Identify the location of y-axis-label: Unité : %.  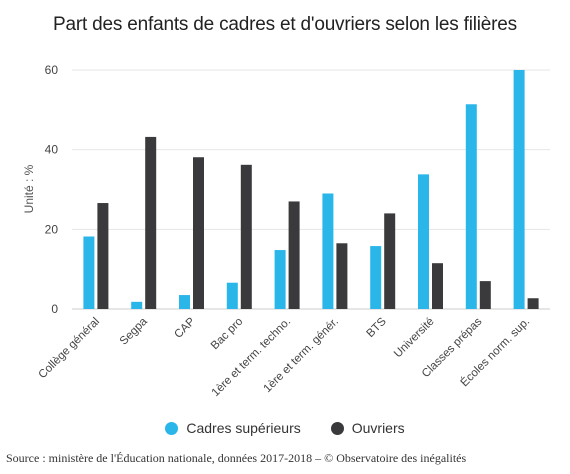
(29, 188).